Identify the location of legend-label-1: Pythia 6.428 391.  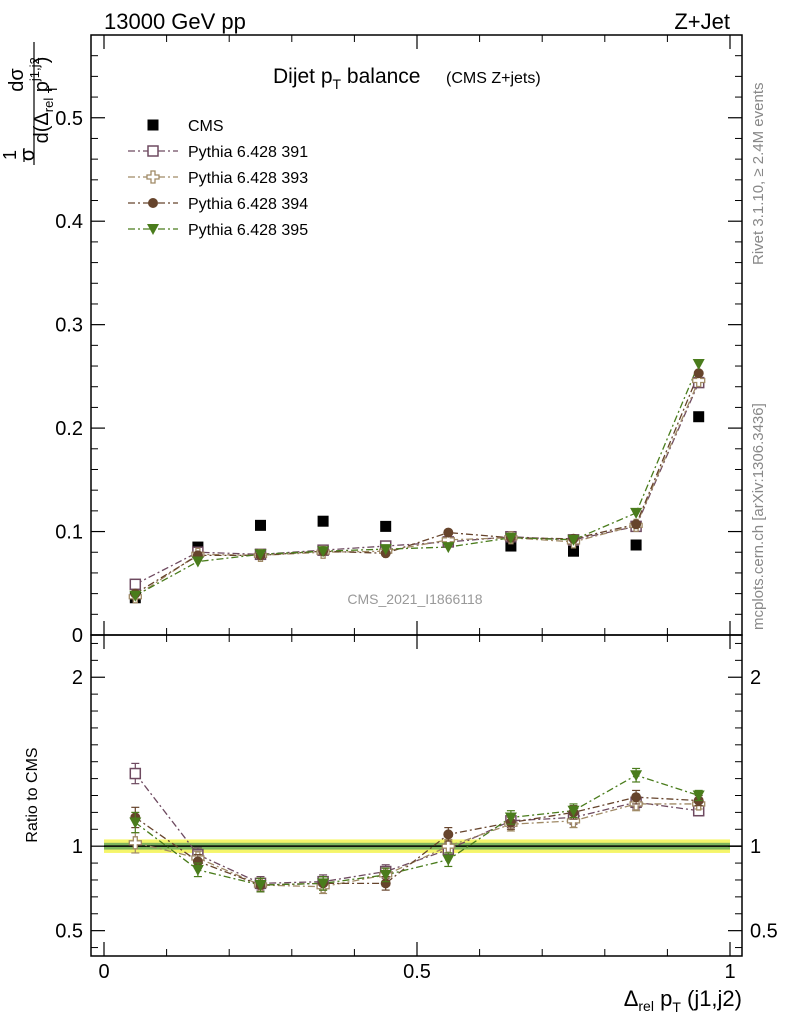
(248, 152).